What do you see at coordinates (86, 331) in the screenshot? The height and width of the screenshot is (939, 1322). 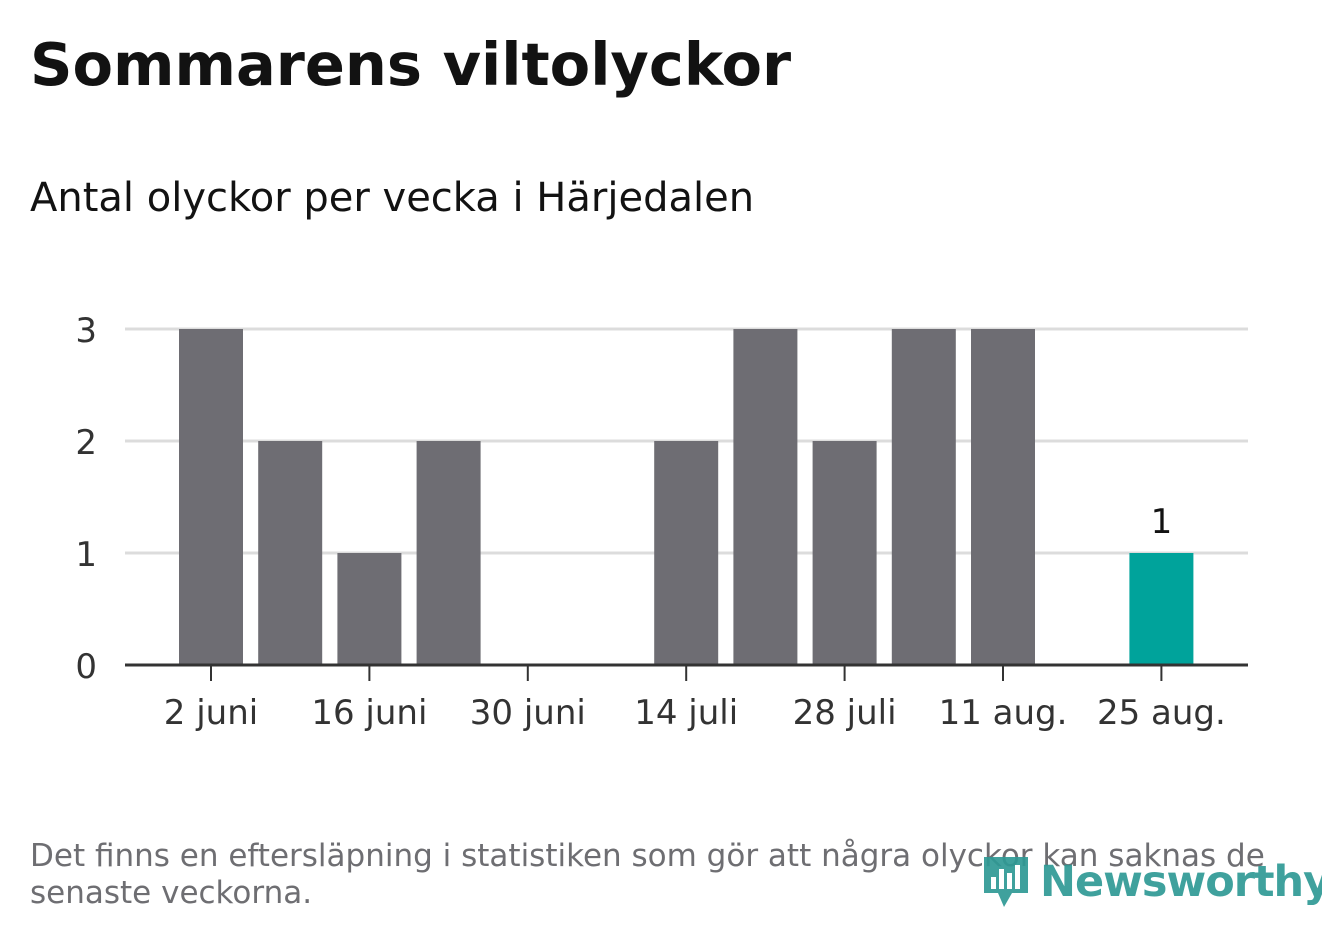 I see `y-tick-label: 3` at bounding box center [86, 331].